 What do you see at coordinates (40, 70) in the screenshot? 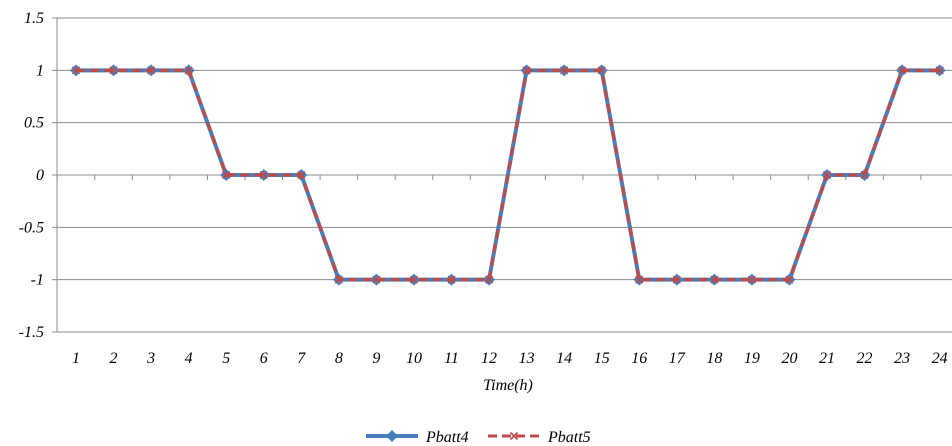
I see `y-tick-label: 1` at bounding box center [40, 70].